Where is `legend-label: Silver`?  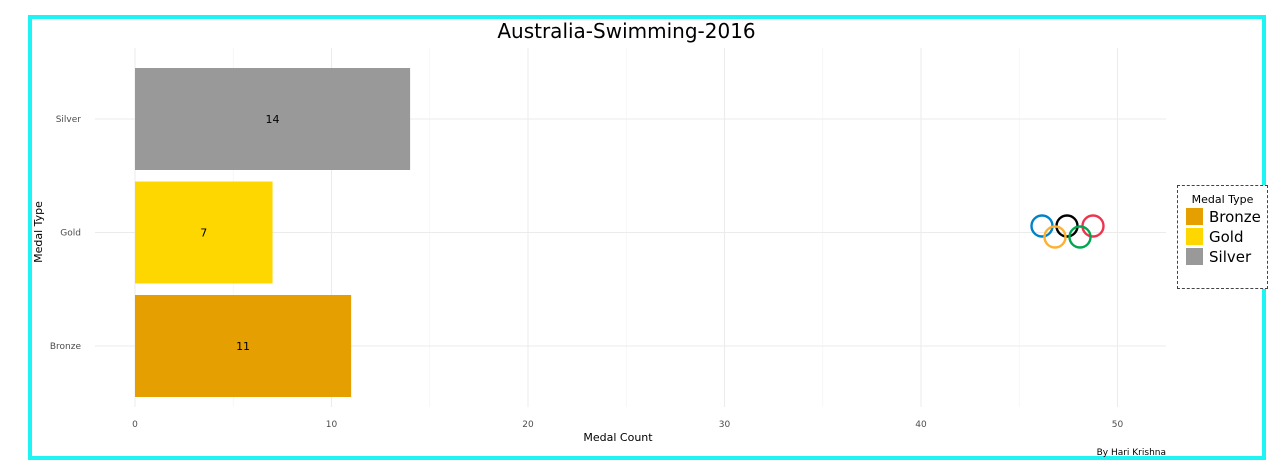 legend-label: Silver is located at coordinates (1230, 256).